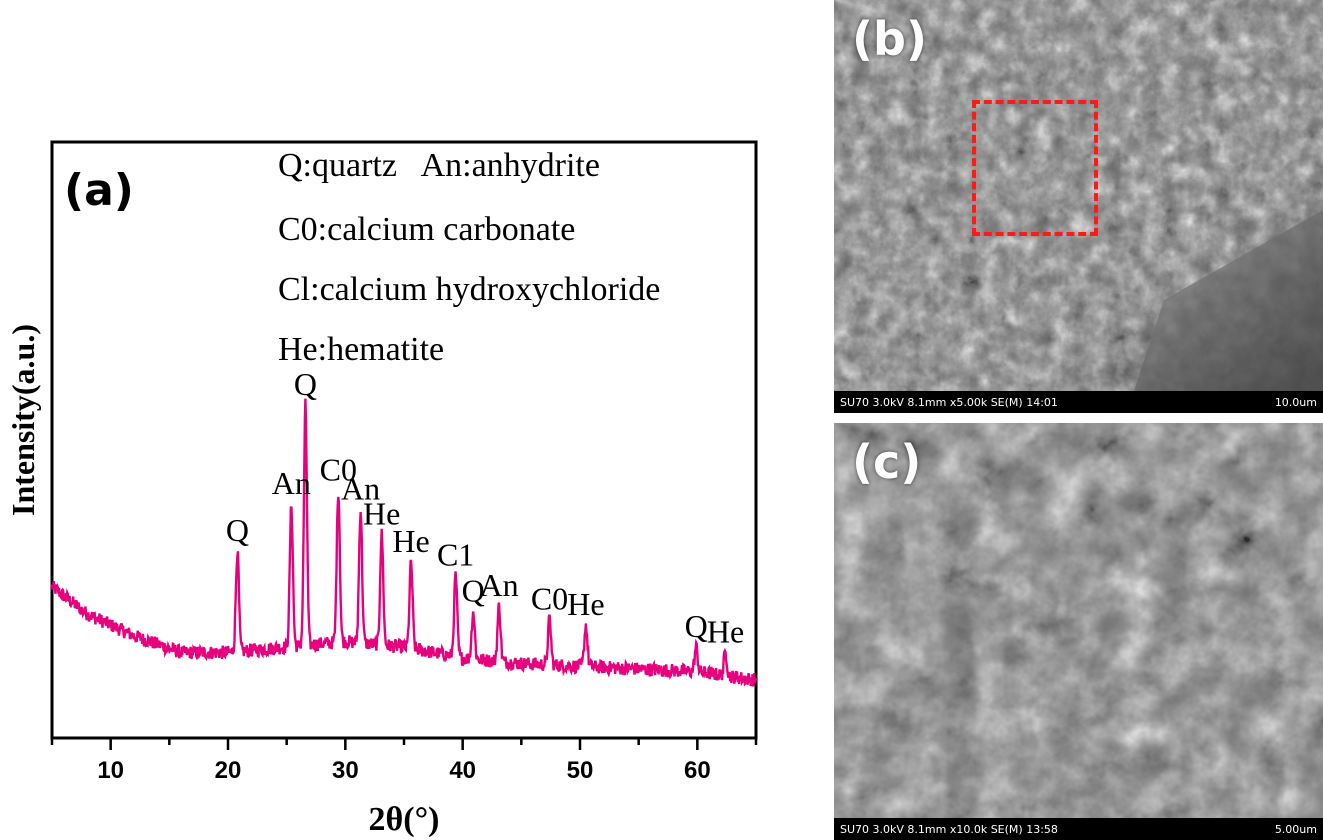 Image resolution: width=1323 pixels, height=840 pixels. What do you see at coordinates (887, 462) in the screenshot?
I see `panel-label-c: (c)` at bounding box center [887, 462].